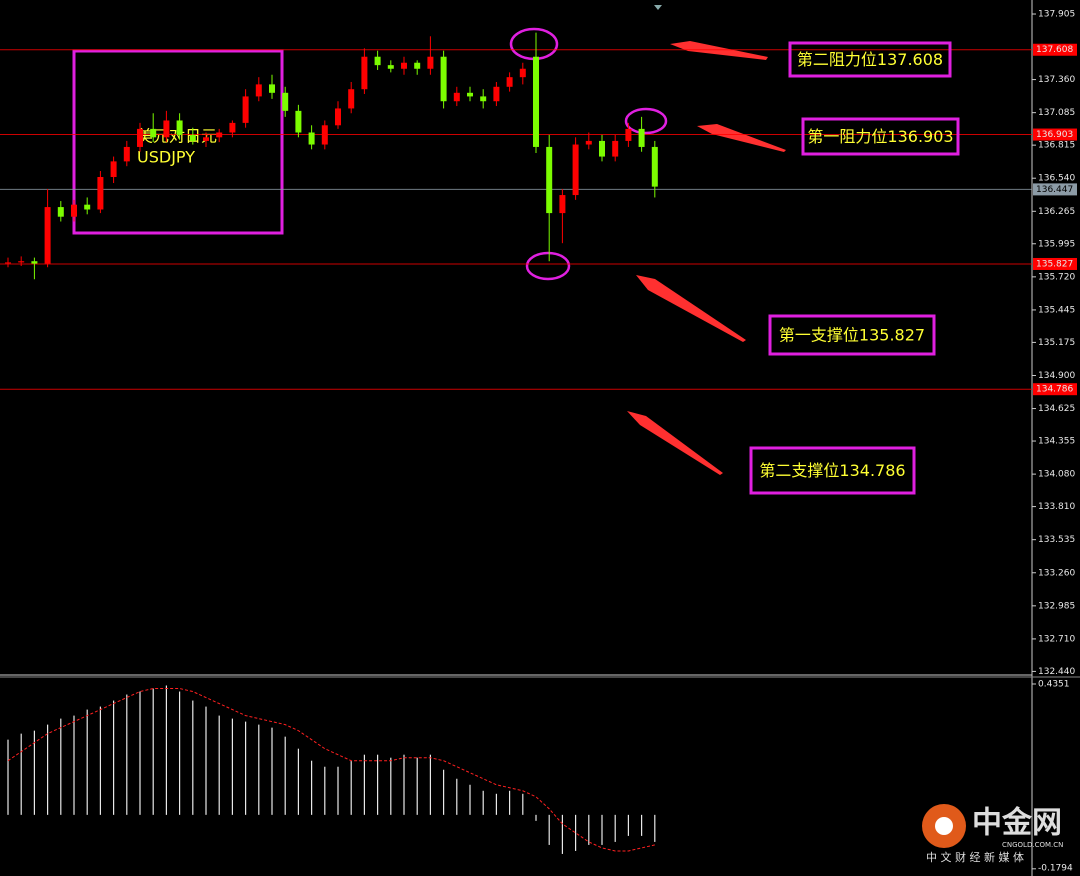 The height and width of the screenshot is (876, 1080). I want to click on y-tick-label: 134.355, so click(1056, 442).